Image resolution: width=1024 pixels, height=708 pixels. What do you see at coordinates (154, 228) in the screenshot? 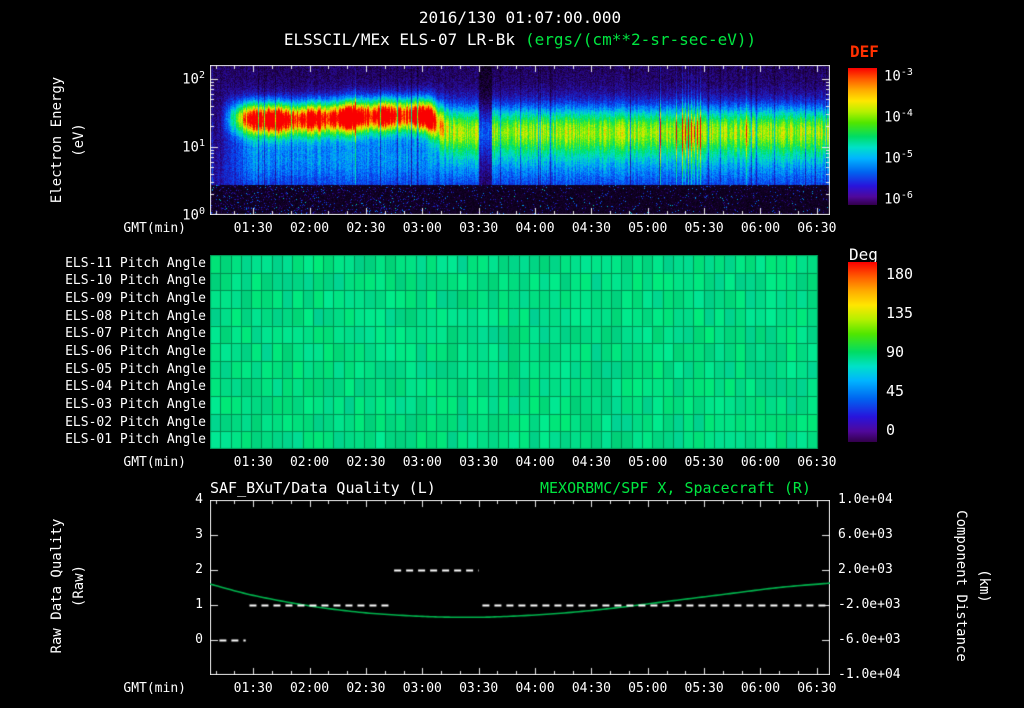
I see `spectrogram-gmt-label: GMT(min)` at bounding box center [154, 228].